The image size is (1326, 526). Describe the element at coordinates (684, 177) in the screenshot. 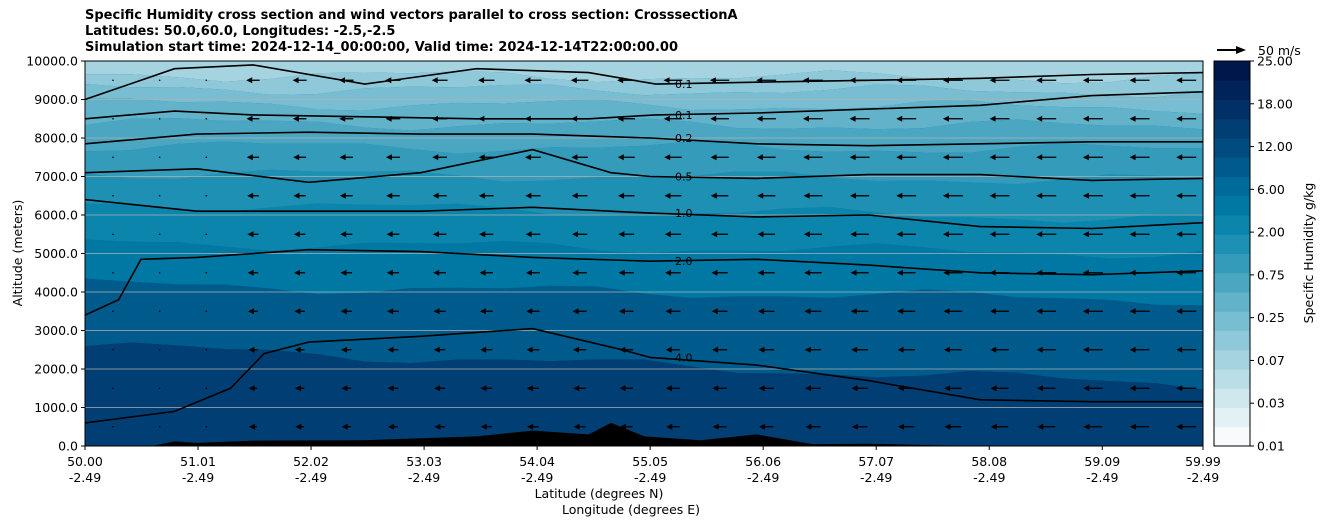

I see `contour-label: 0.5` at that location.